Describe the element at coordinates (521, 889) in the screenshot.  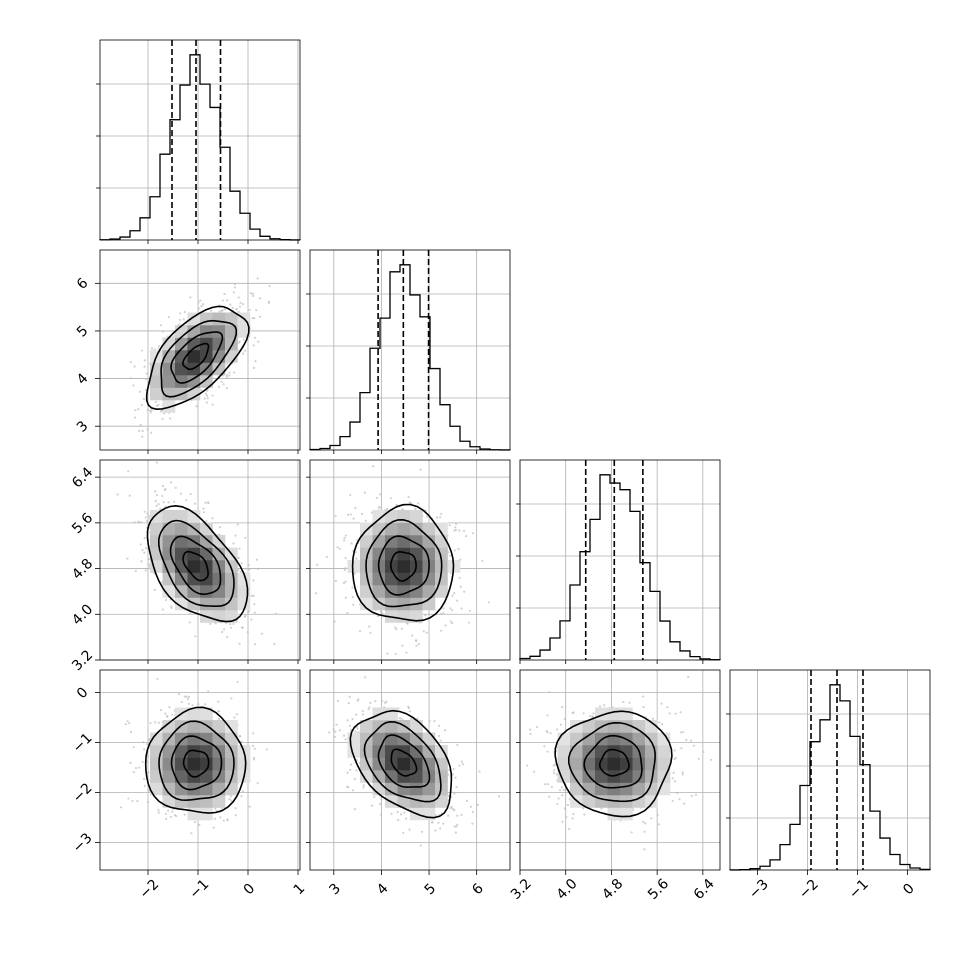
I see `x-tick-label: 3.2` at that location.